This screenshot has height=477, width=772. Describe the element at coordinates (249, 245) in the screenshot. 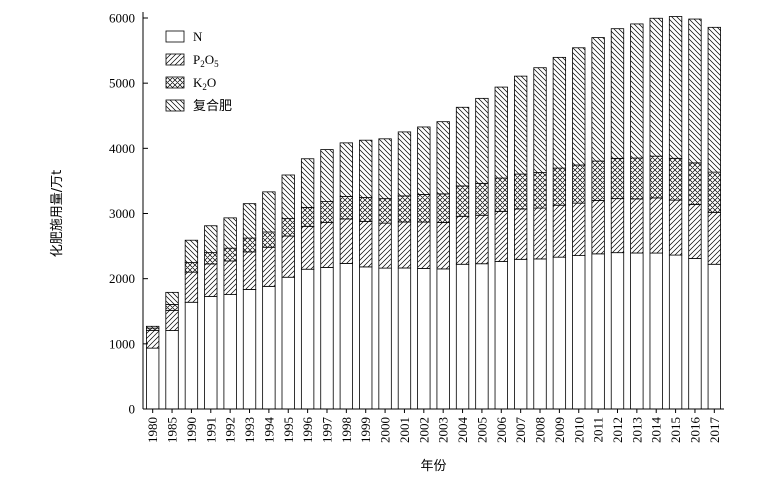

I see `bar-k2o-1993` at that location.